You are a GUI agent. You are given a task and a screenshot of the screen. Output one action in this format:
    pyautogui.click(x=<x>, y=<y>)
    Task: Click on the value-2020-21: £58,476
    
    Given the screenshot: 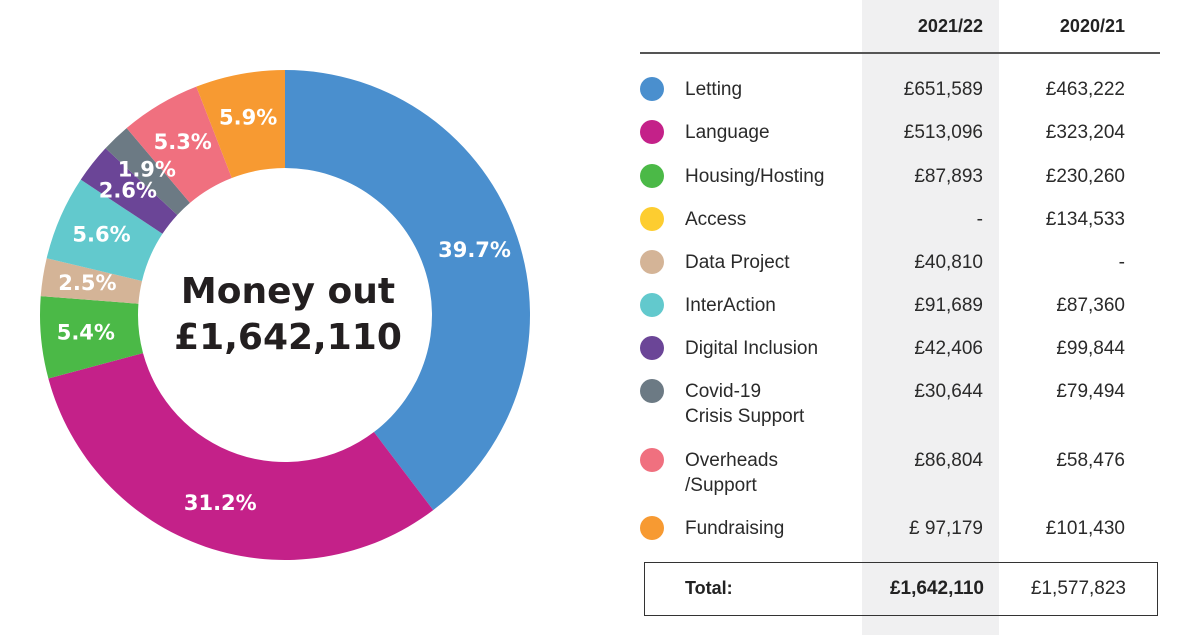 What is the action you would take?
    pyautogui.click(x=1090, y=460)
    